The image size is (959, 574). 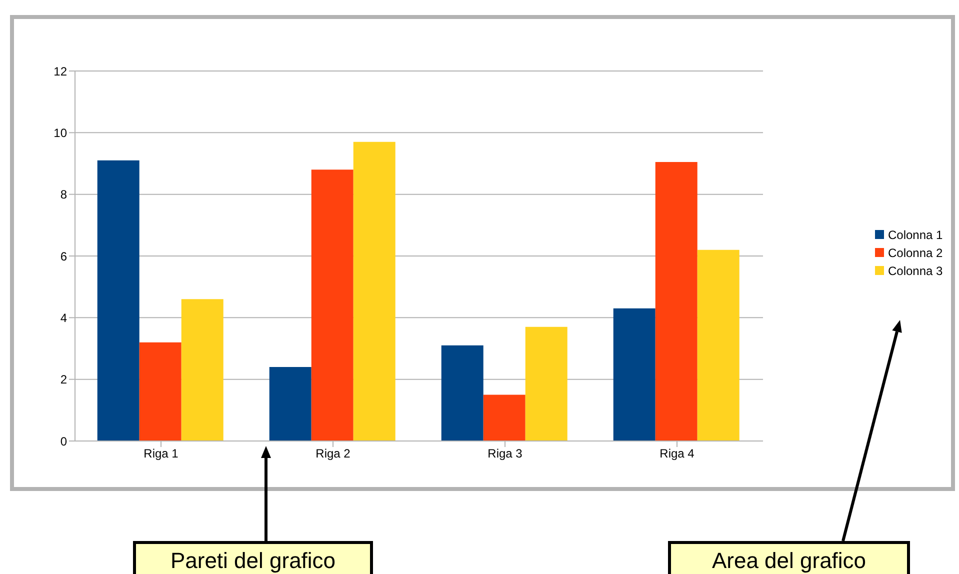 What do you see at coordinates (505, 453) in the screenshot?
I see `x-tick-label: Riga 3` at bounding box center [505, 453].